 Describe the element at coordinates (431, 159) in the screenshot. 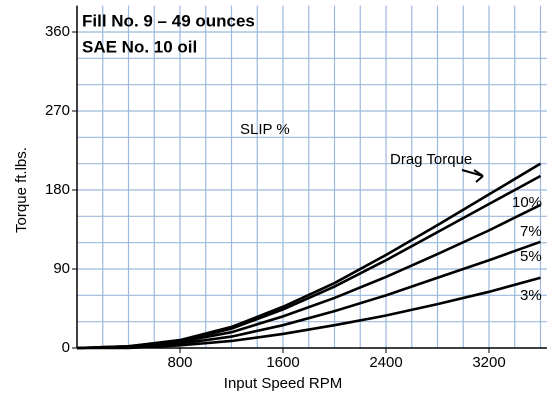

I see `series-label: Drag Torque` at that location.